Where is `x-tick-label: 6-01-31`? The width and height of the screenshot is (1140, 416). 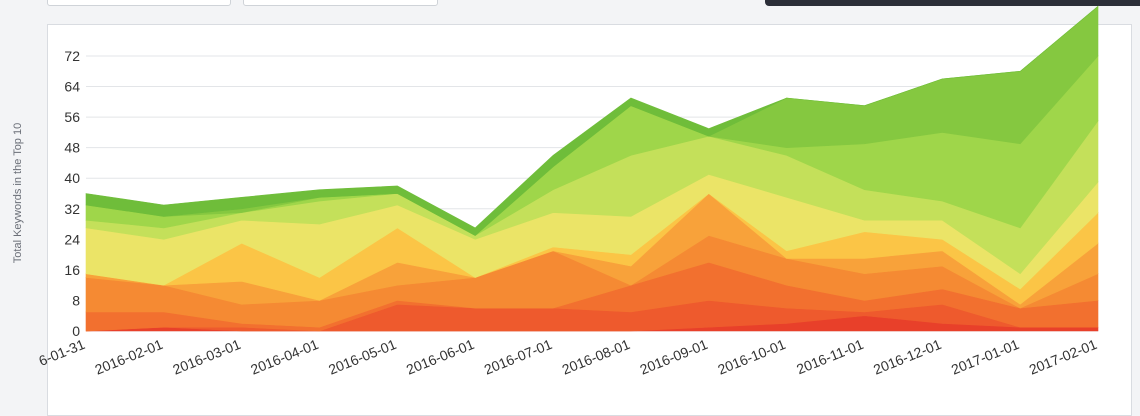
x-tick-label: 6-01-31 is located at coordinates (61, 352).